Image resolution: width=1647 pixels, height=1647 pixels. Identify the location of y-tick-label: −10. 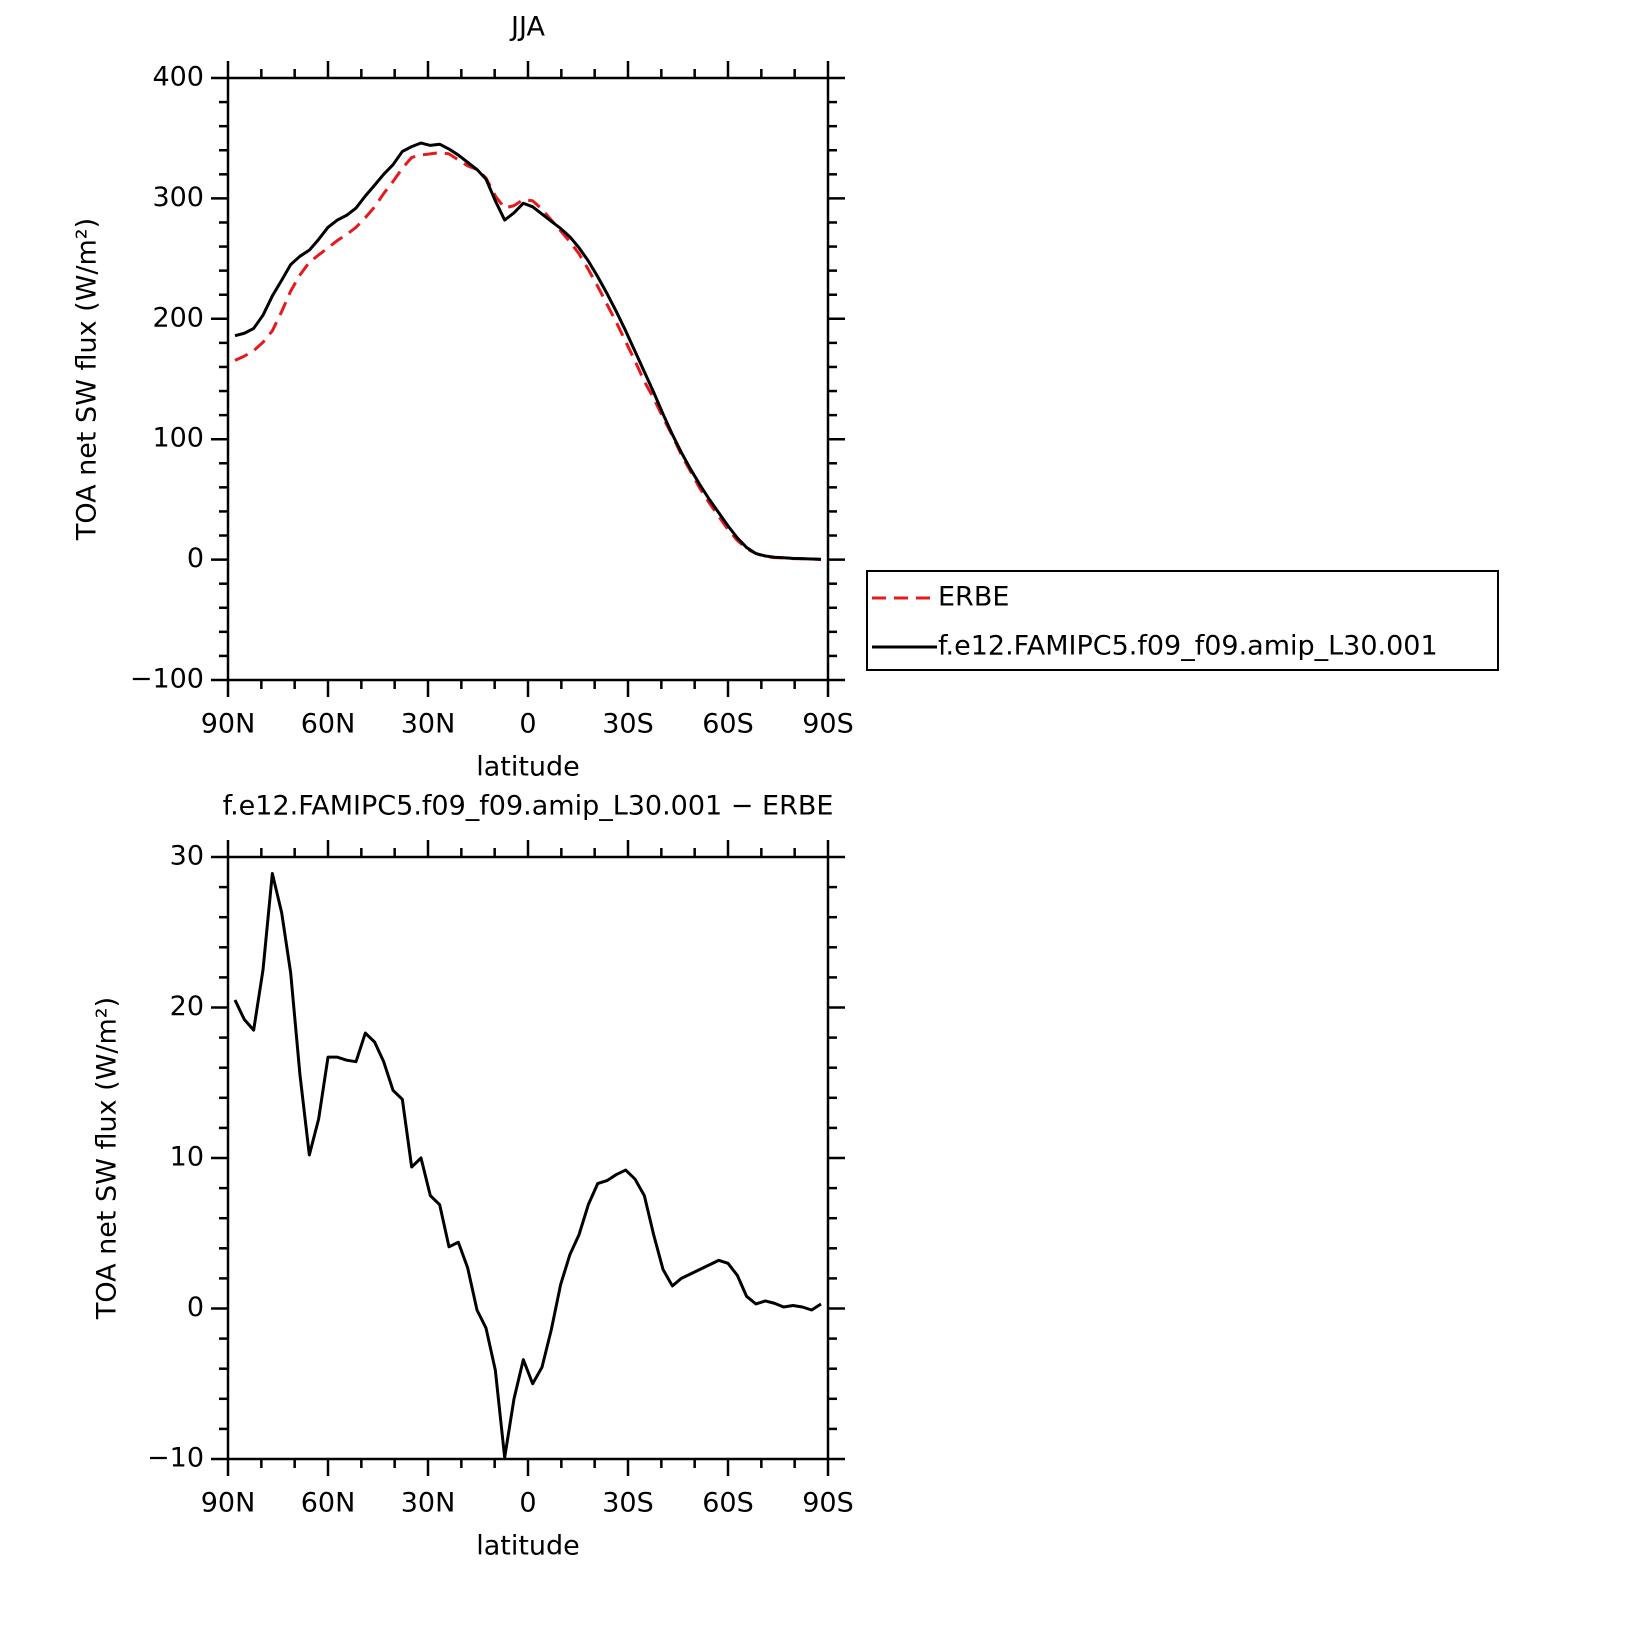
(175, 1458).